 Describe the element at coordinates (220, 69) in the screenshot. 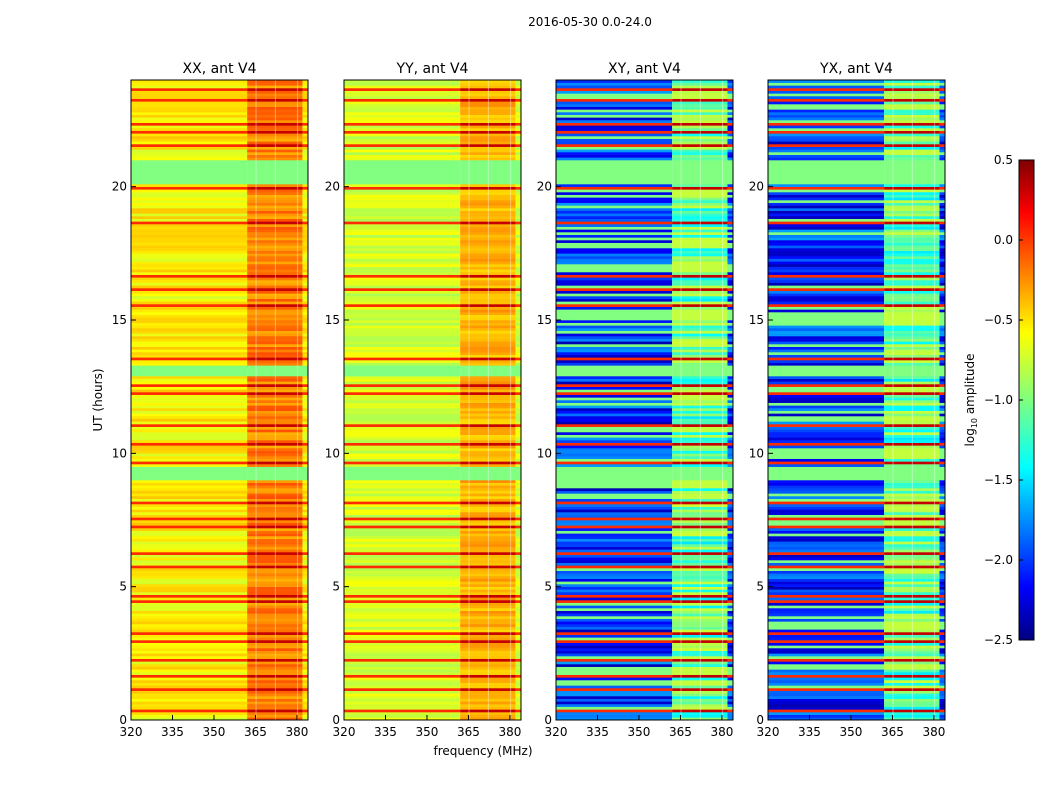

I see `panel-title: XX, ant V4` at that location.